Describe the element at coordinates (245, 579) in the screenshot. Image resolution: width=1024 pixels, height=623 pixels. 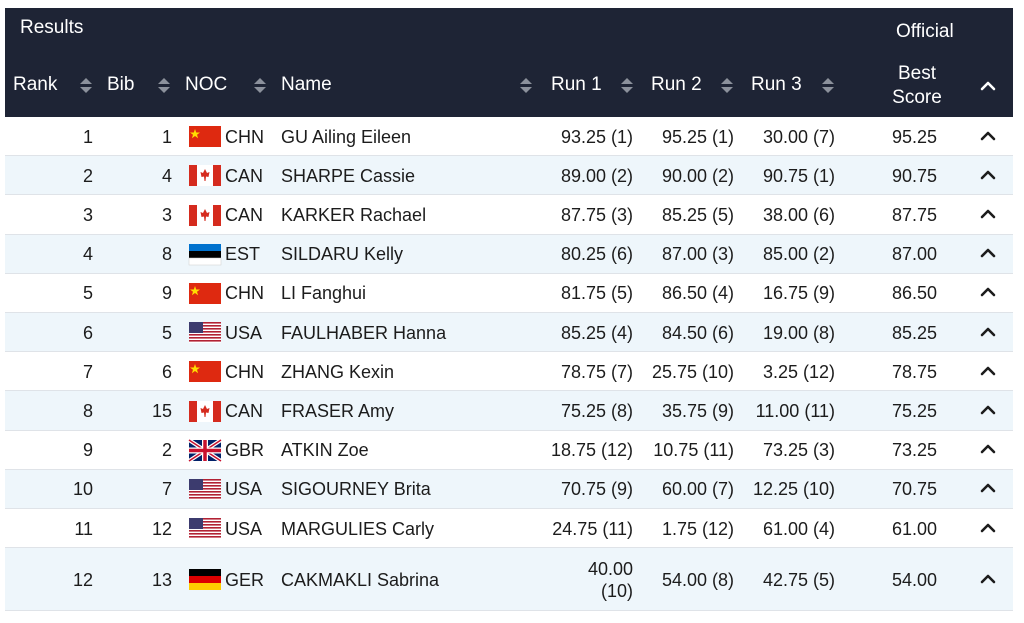
I see `cell: GER` at that location.